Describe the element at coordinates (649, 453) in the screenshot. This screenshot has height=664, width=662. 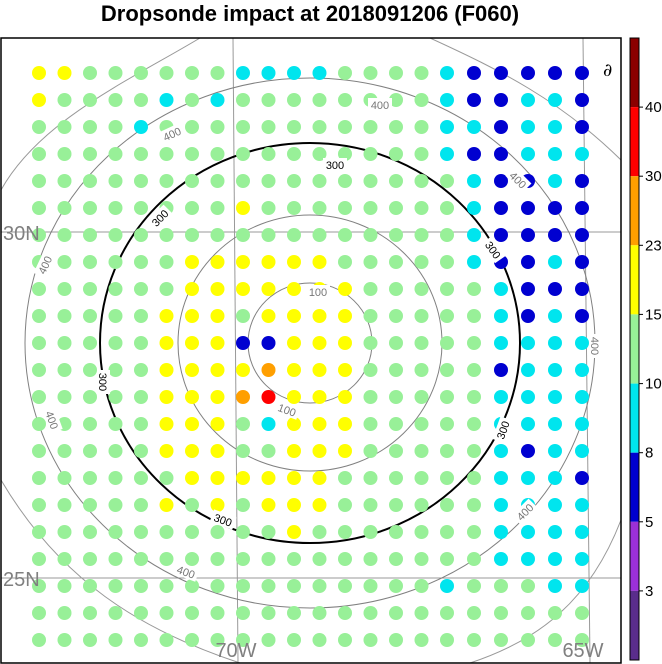
I see `colorbar-label: 8` at that location.